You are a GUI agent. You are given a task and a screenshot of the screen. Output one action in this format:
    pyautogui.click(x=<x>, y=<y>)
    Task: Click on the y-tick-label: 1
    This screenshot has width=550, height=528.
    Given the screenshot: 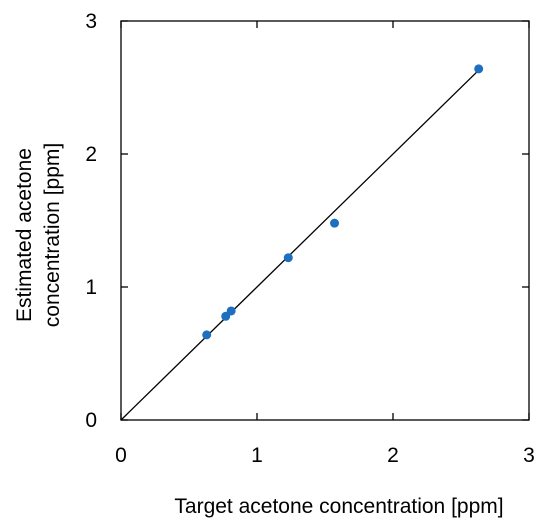 What is the action you would take?
    pyautogui.click(x=91, y=287)
    